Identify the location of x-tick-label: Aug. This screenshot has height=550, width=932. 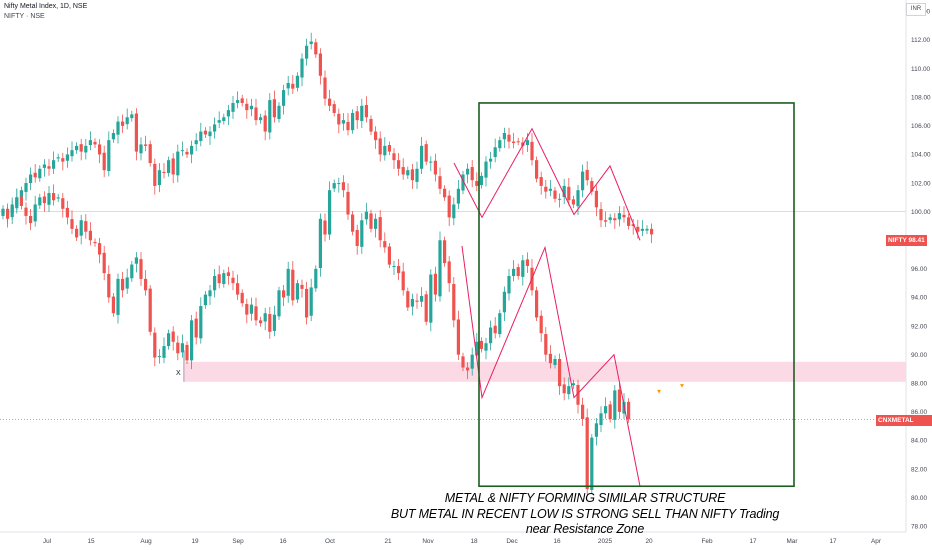
(146, 541).